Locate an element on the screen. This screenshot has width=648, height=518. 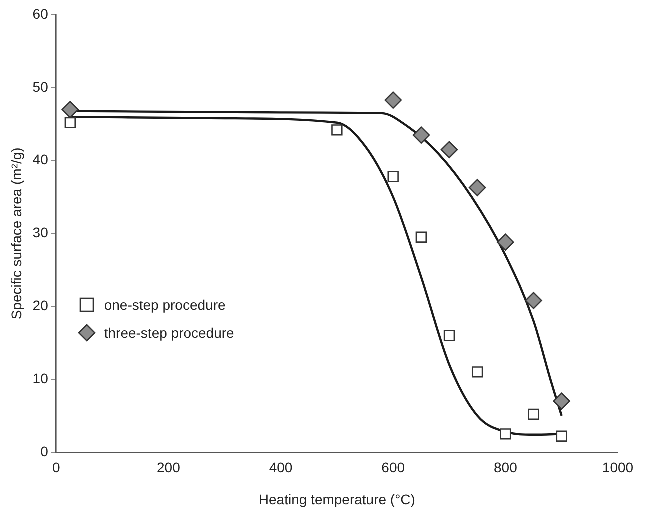
y-tick-label: 0 is located at coordinates (44, 451).